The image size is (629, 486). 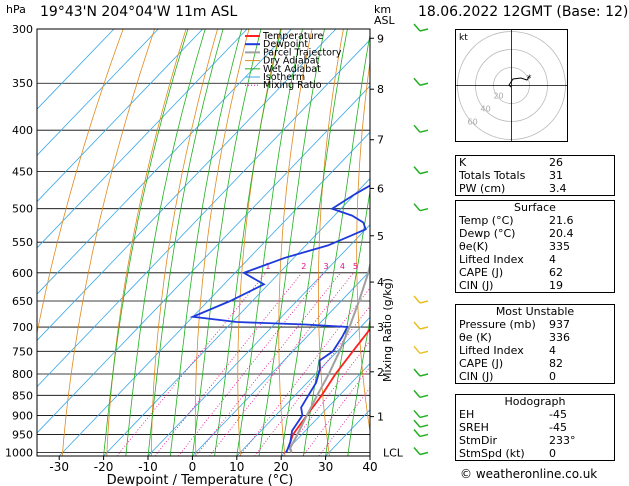 I want to click on series-temperature, so click(x=329, y=390).